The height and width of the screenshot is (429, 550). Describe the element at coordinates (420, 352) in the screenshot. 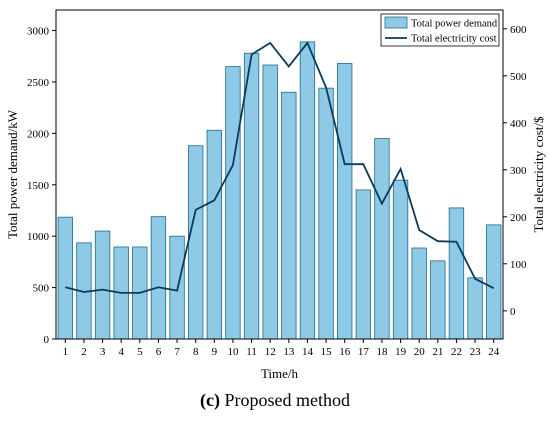

I see `x-tick-label: 20` at that location.